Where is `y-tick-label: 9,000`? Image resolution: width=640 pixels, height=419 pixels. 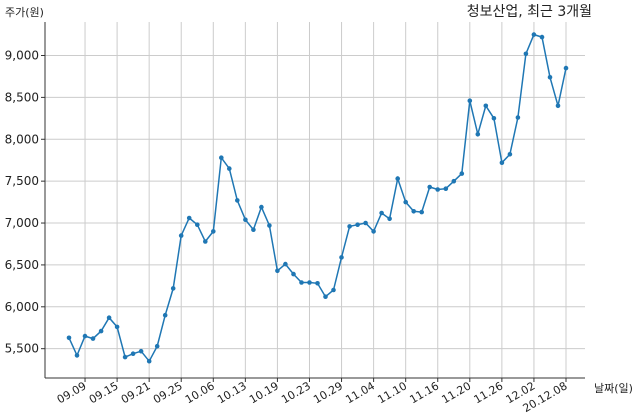
y-tick-label: 9,000 is located at coordinates (22, 56).